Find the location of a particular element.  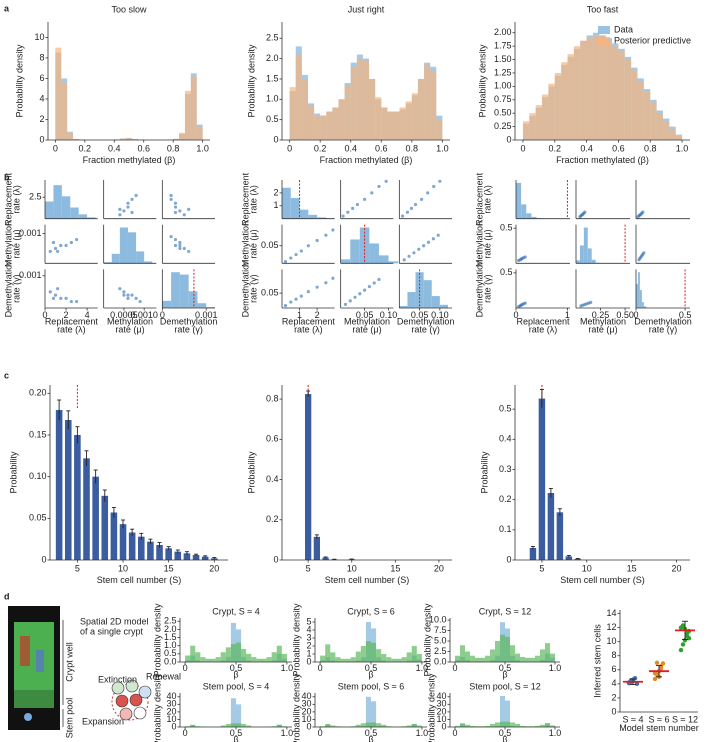

x-axis-label: Methylation is located at coordinates (130, 321).